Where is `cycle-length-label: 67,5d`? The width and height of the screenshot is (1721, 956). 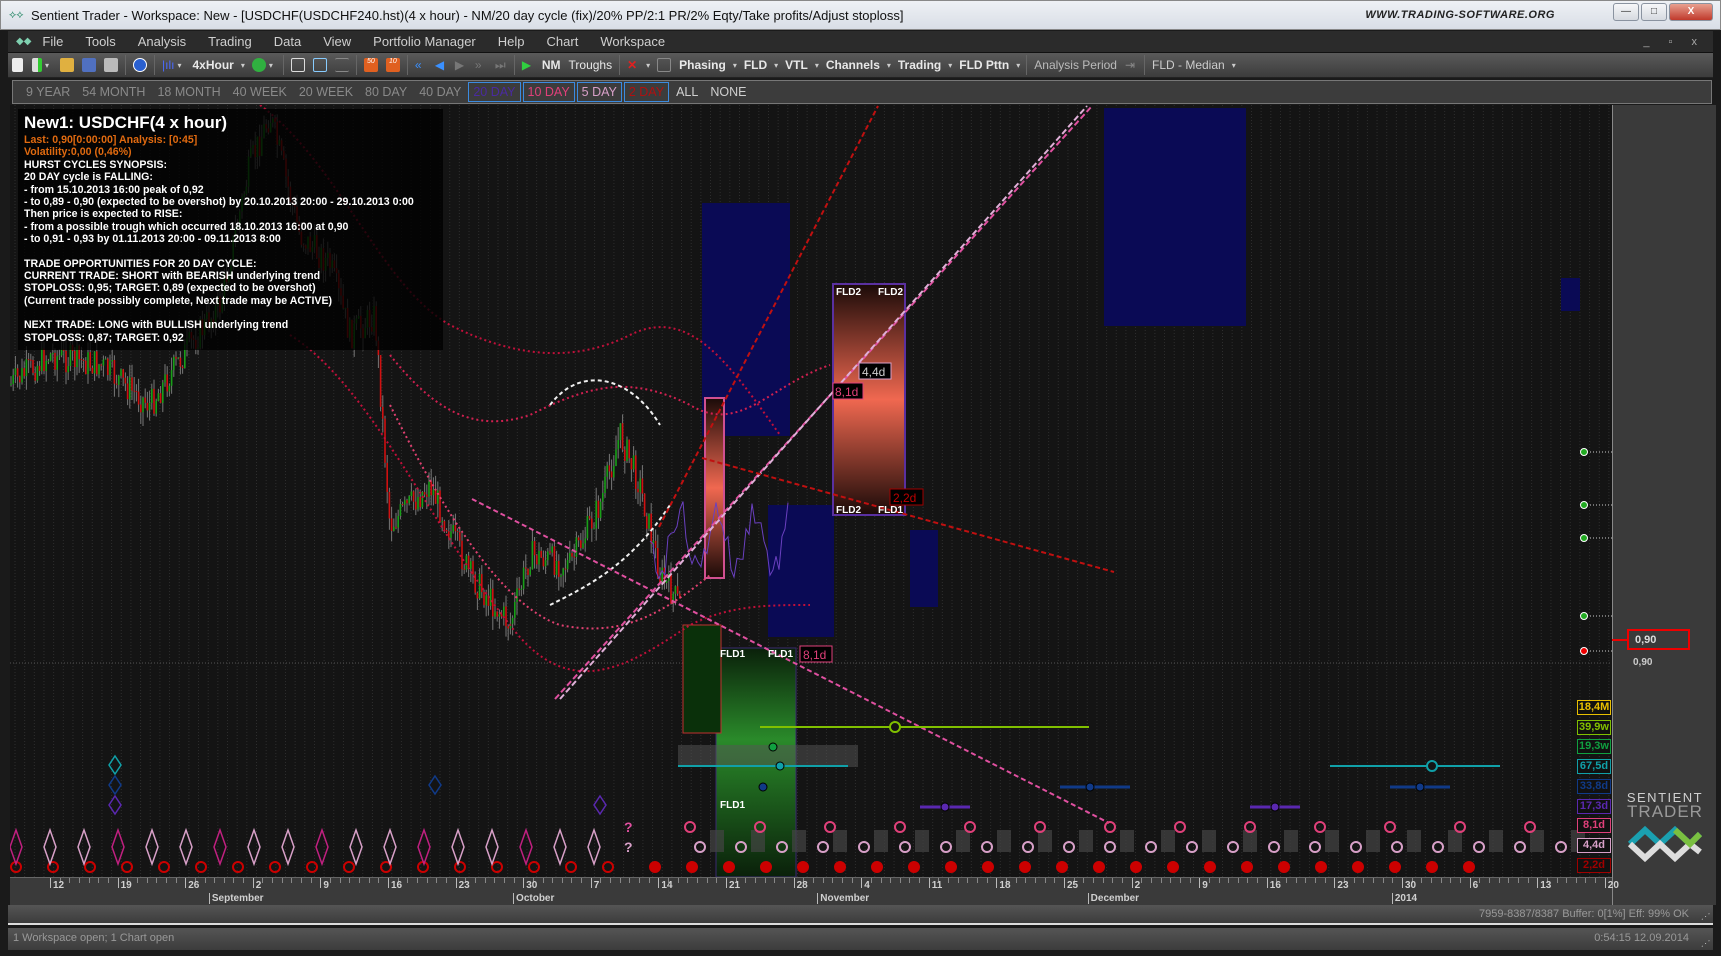
cycle-length-label: 67,5d is located at coordinates (1594, 767).